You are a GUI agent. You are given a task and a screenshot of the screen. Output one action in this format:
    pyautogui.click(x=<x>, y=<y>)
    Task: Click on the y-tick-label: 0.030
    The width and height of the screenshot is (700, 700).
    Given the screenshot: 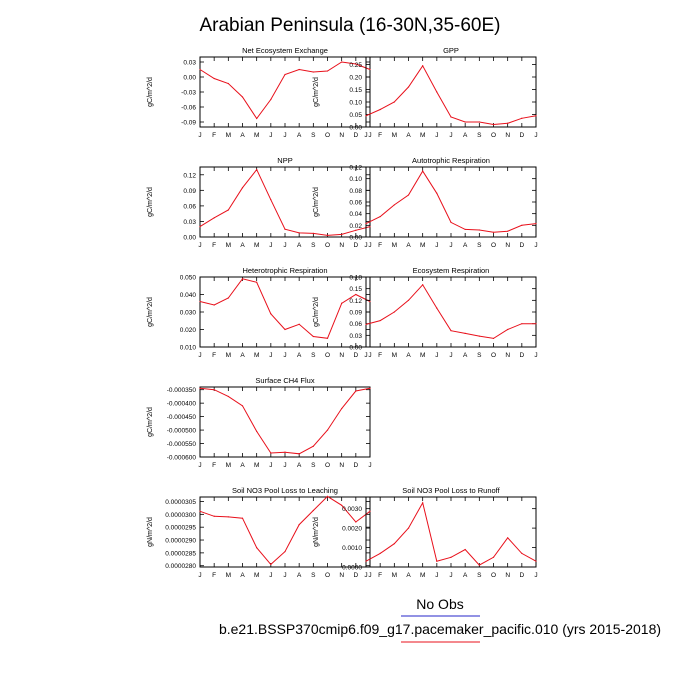 What is the action you would take?
    pyautogui.click(x=188, y=313)
    